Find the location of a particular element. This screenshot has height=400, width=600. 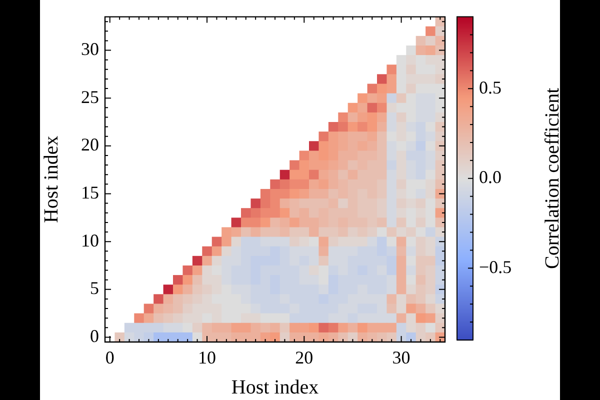

x-axis-title: Host index is located at coordinates (275, 387).